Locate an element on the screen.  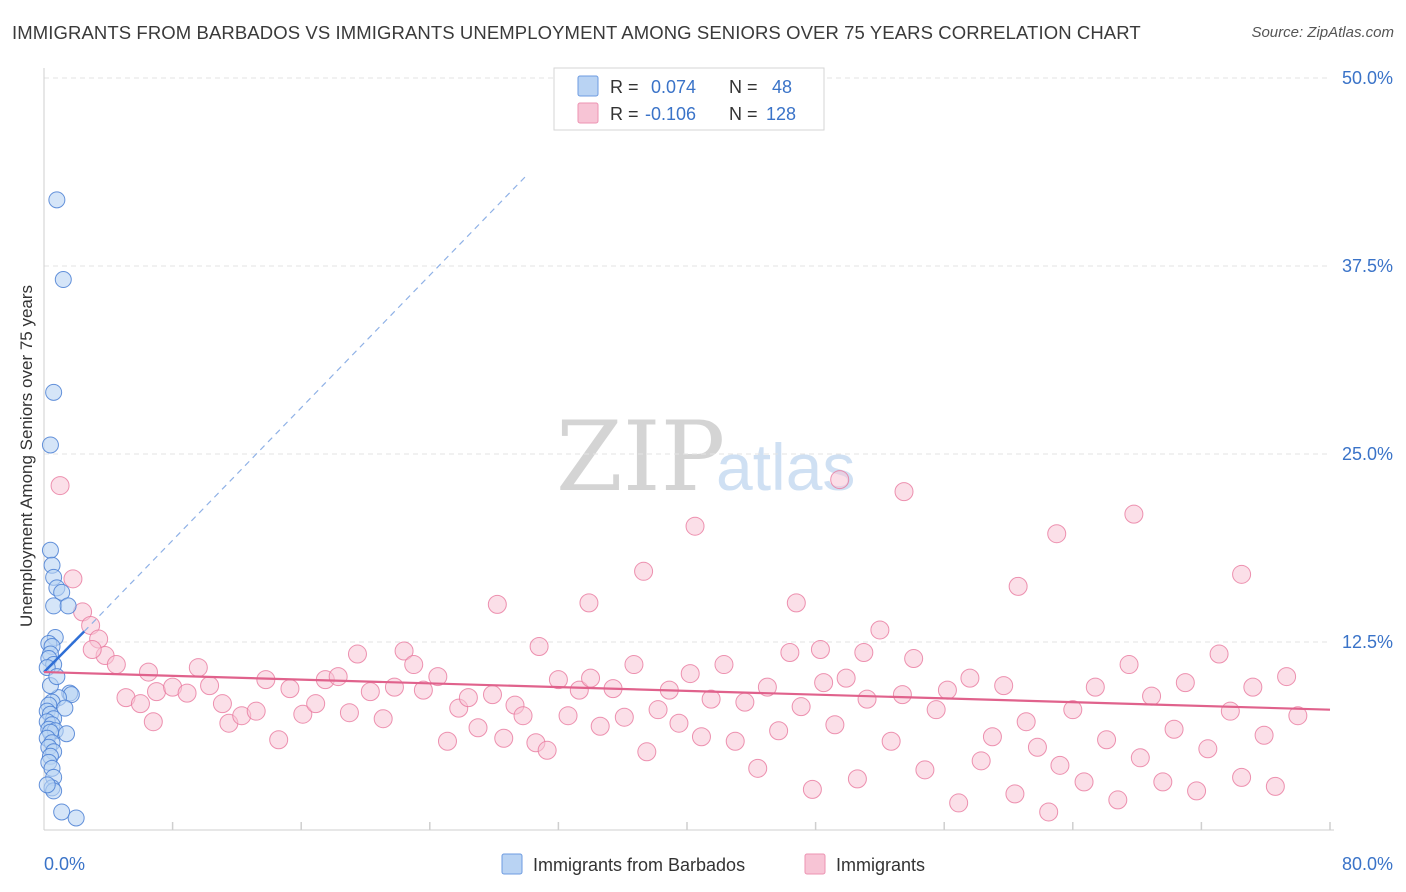
barbados-trend-line is located at coordinates (64, 651).